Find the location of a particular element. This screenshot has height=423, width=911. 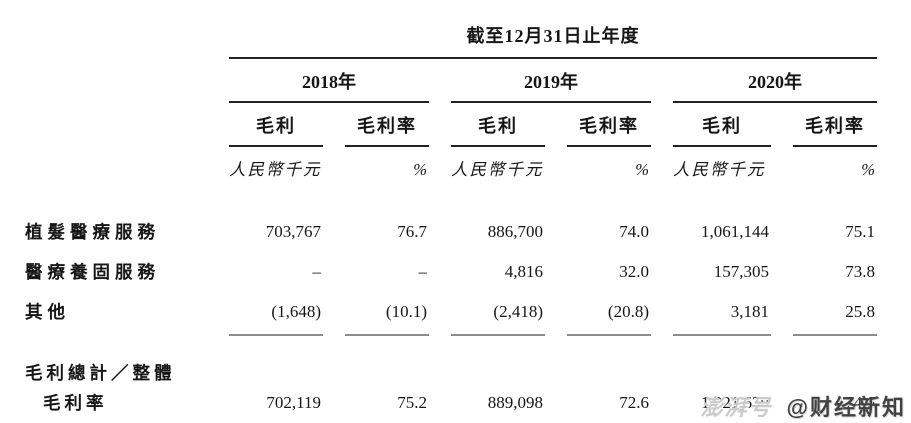

watermark-platform: 澎湃号 is located at coordinates (736, 407).